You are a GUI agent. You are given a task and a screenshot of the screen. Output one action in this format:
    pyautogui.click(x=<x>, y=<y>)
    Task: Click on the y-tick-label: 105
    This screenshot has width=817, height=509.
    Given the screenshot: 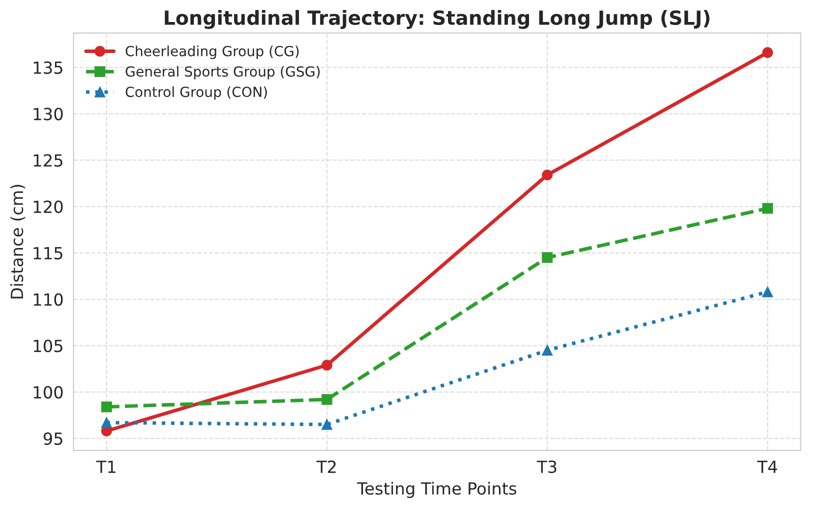 What is the action you would take?
    pyautogui.click(x=48, y=346)
    